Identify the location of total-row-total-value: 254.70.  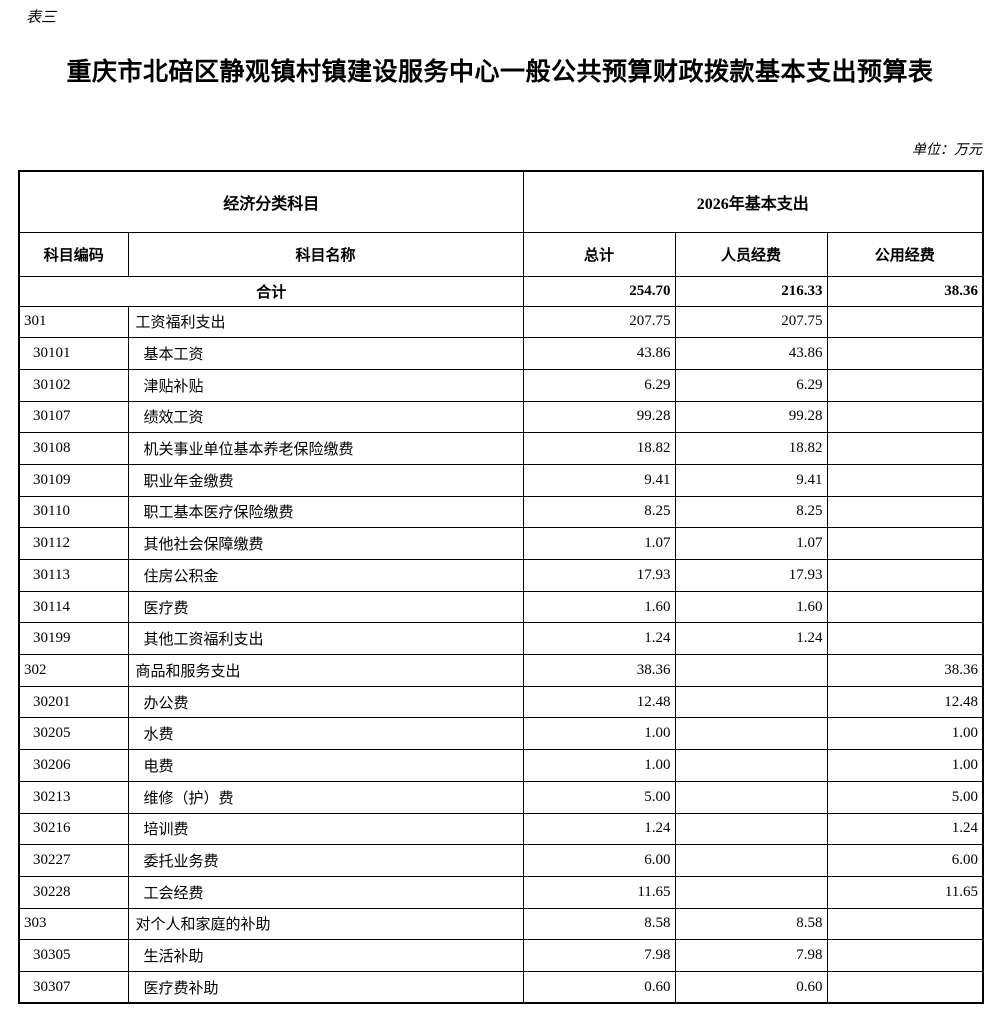
(599, 291).